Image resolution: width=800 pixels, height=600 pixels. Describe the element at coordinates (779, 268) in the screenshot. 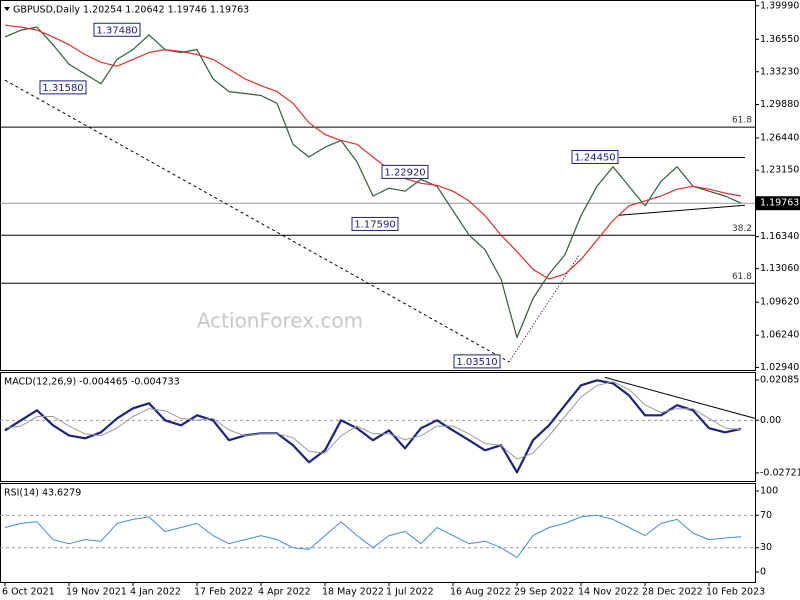

I see `y-tick-label: 1.13060` at that location.